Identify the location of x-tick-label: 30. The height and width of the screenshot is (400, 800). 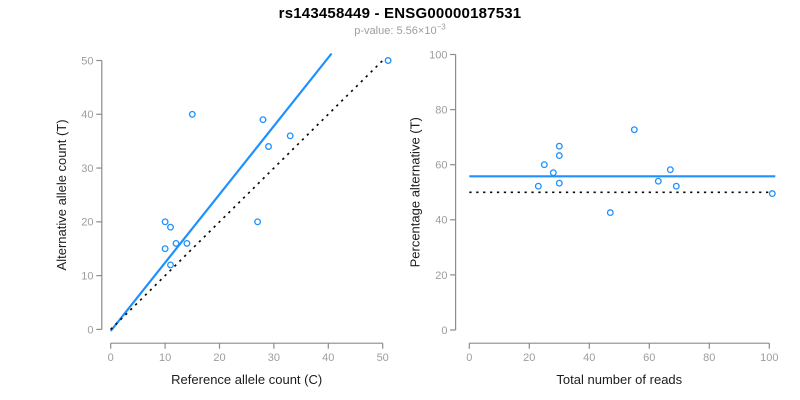
(274, 358).